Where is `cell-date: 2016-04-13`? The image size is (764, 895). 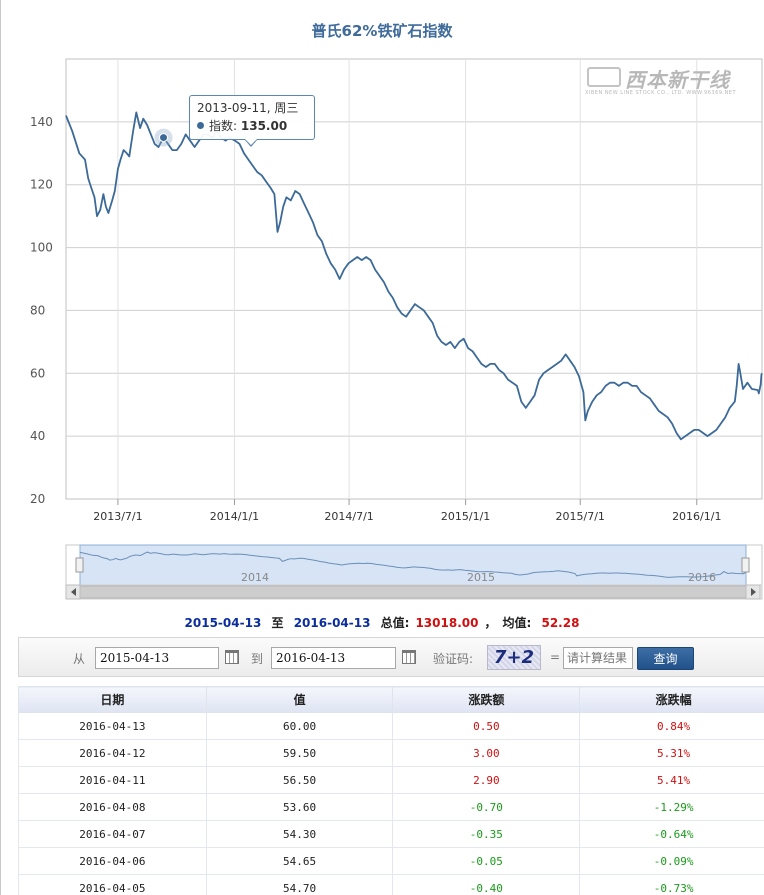
cell-date: 2016-04-13 is located at coordinates (112, 726).